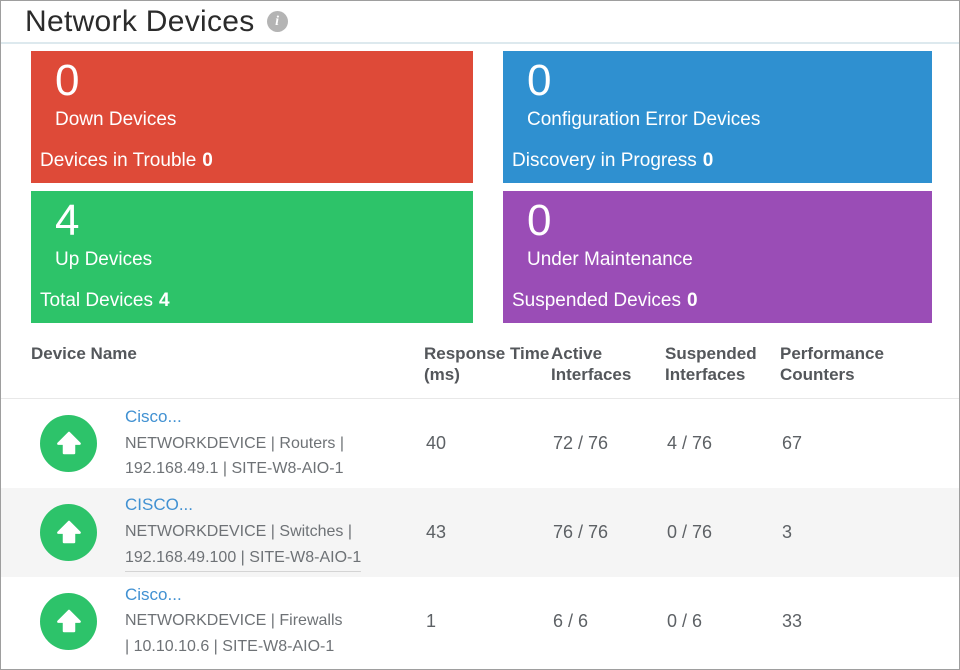  Describe the element at coordinates (480, 22) in the screenshot. I see `widget-header: Network Devices i` at that location.